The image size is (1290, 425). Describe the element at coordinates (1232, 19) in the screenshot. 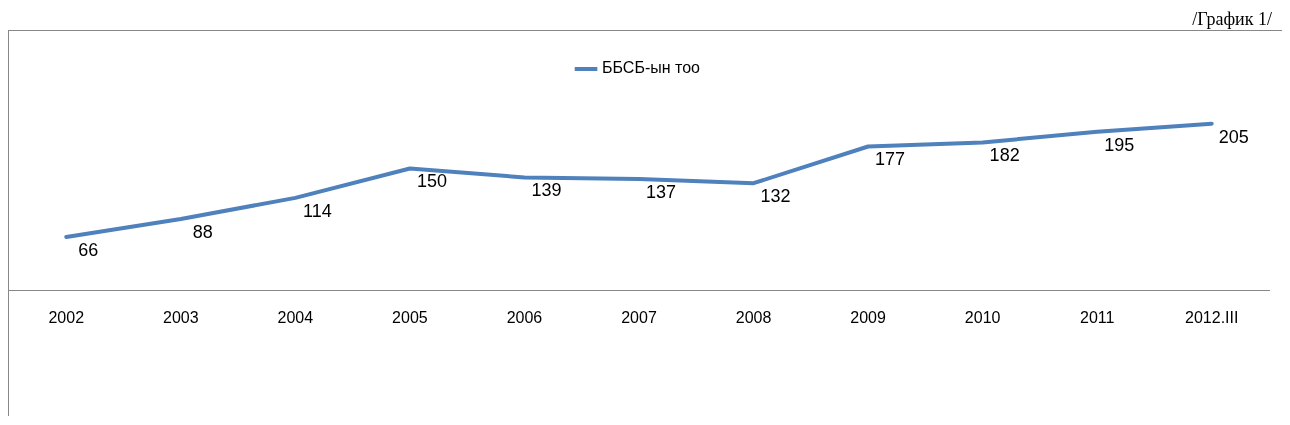

I see `text: /График 1/` at that location.